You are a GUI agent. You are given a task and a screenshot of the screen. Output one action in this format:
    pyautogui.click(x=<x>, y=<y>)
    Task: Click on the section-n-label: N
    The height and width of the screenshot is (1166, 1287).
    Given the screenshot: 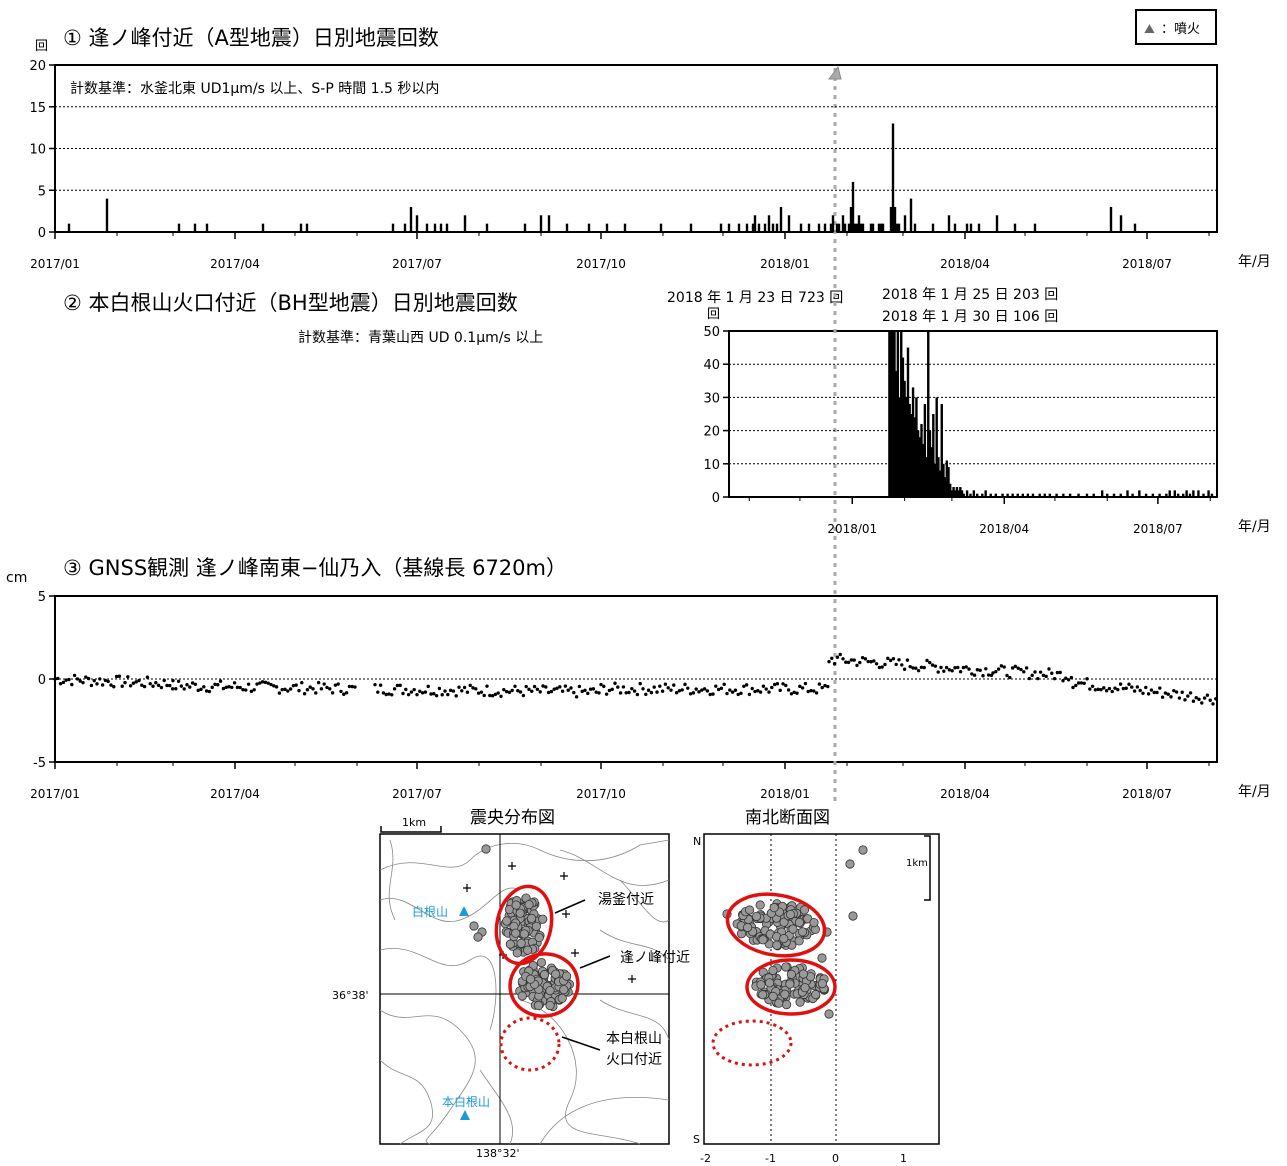 What is the action you would take?
    pyautogui.click(x=697, y=841)
    